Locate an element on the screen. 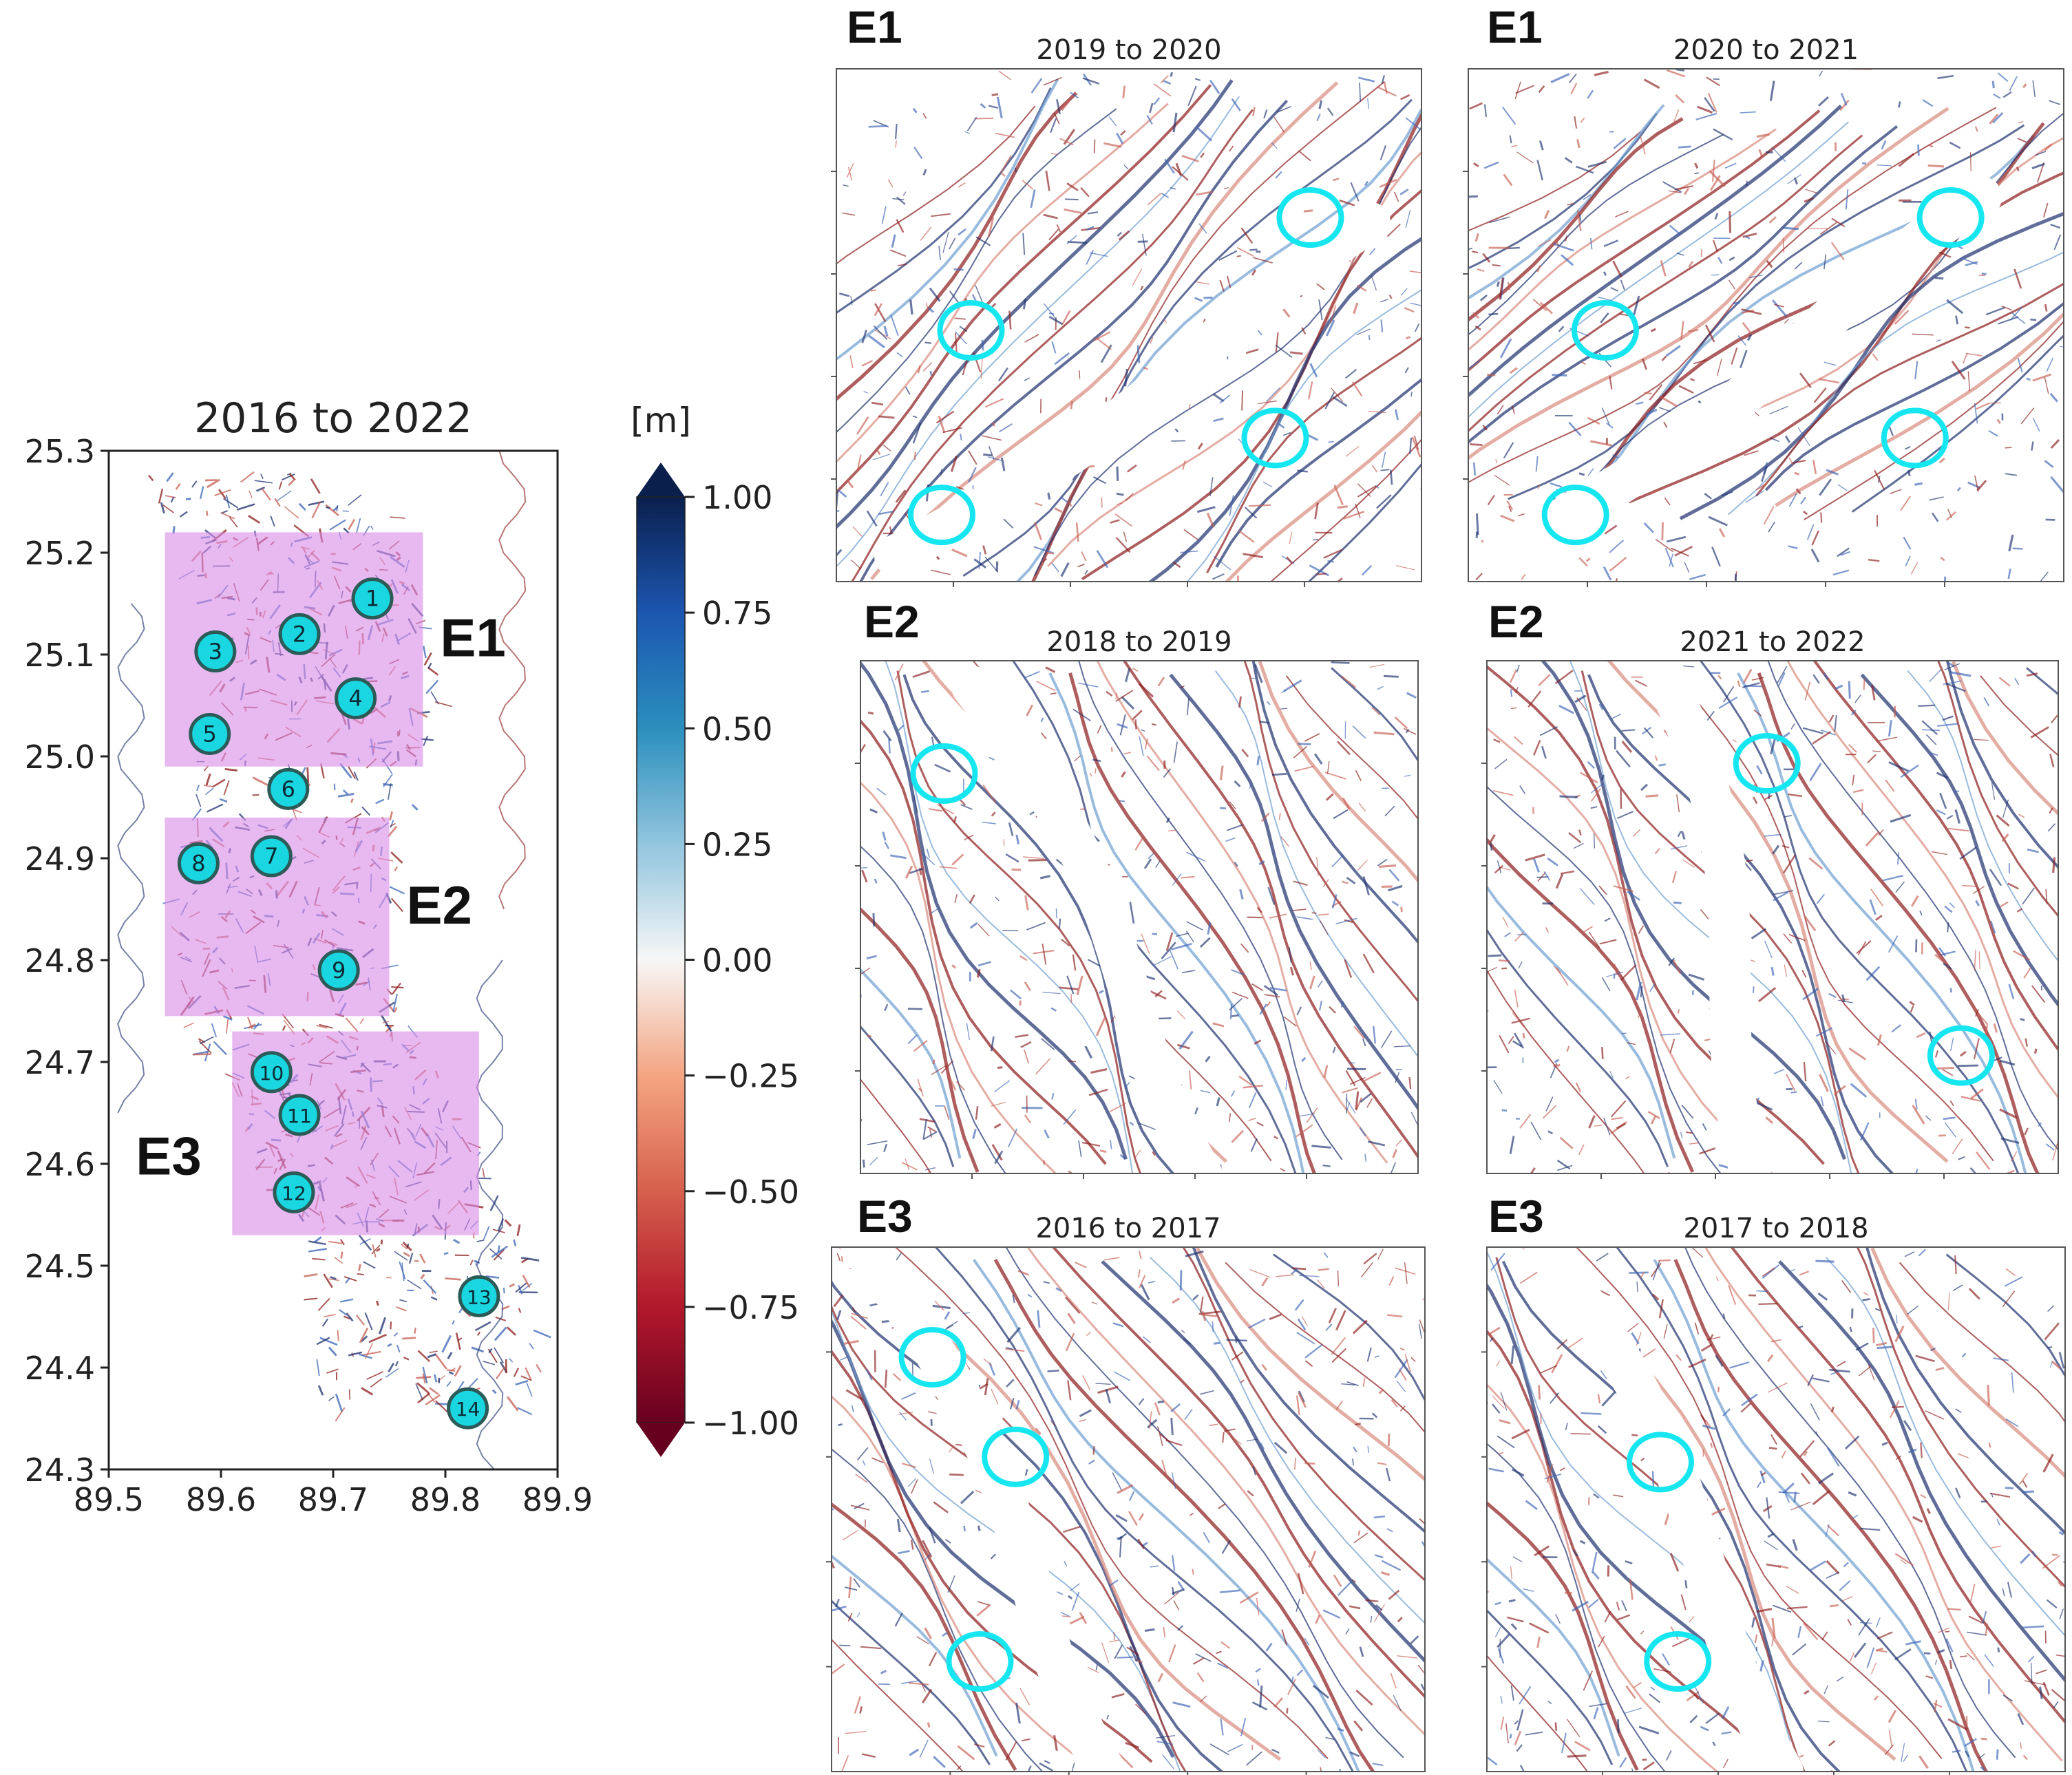  panel-elevation-change is located at coordinates (1128, 1509).